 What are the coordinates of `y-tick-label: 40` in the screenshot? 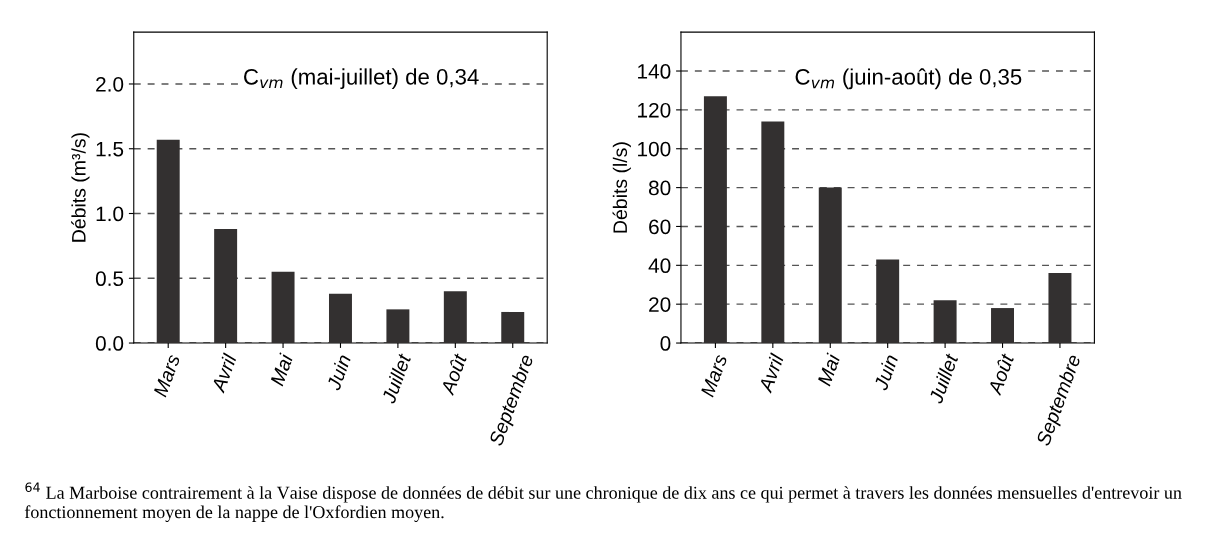 It's located at (659, 266).